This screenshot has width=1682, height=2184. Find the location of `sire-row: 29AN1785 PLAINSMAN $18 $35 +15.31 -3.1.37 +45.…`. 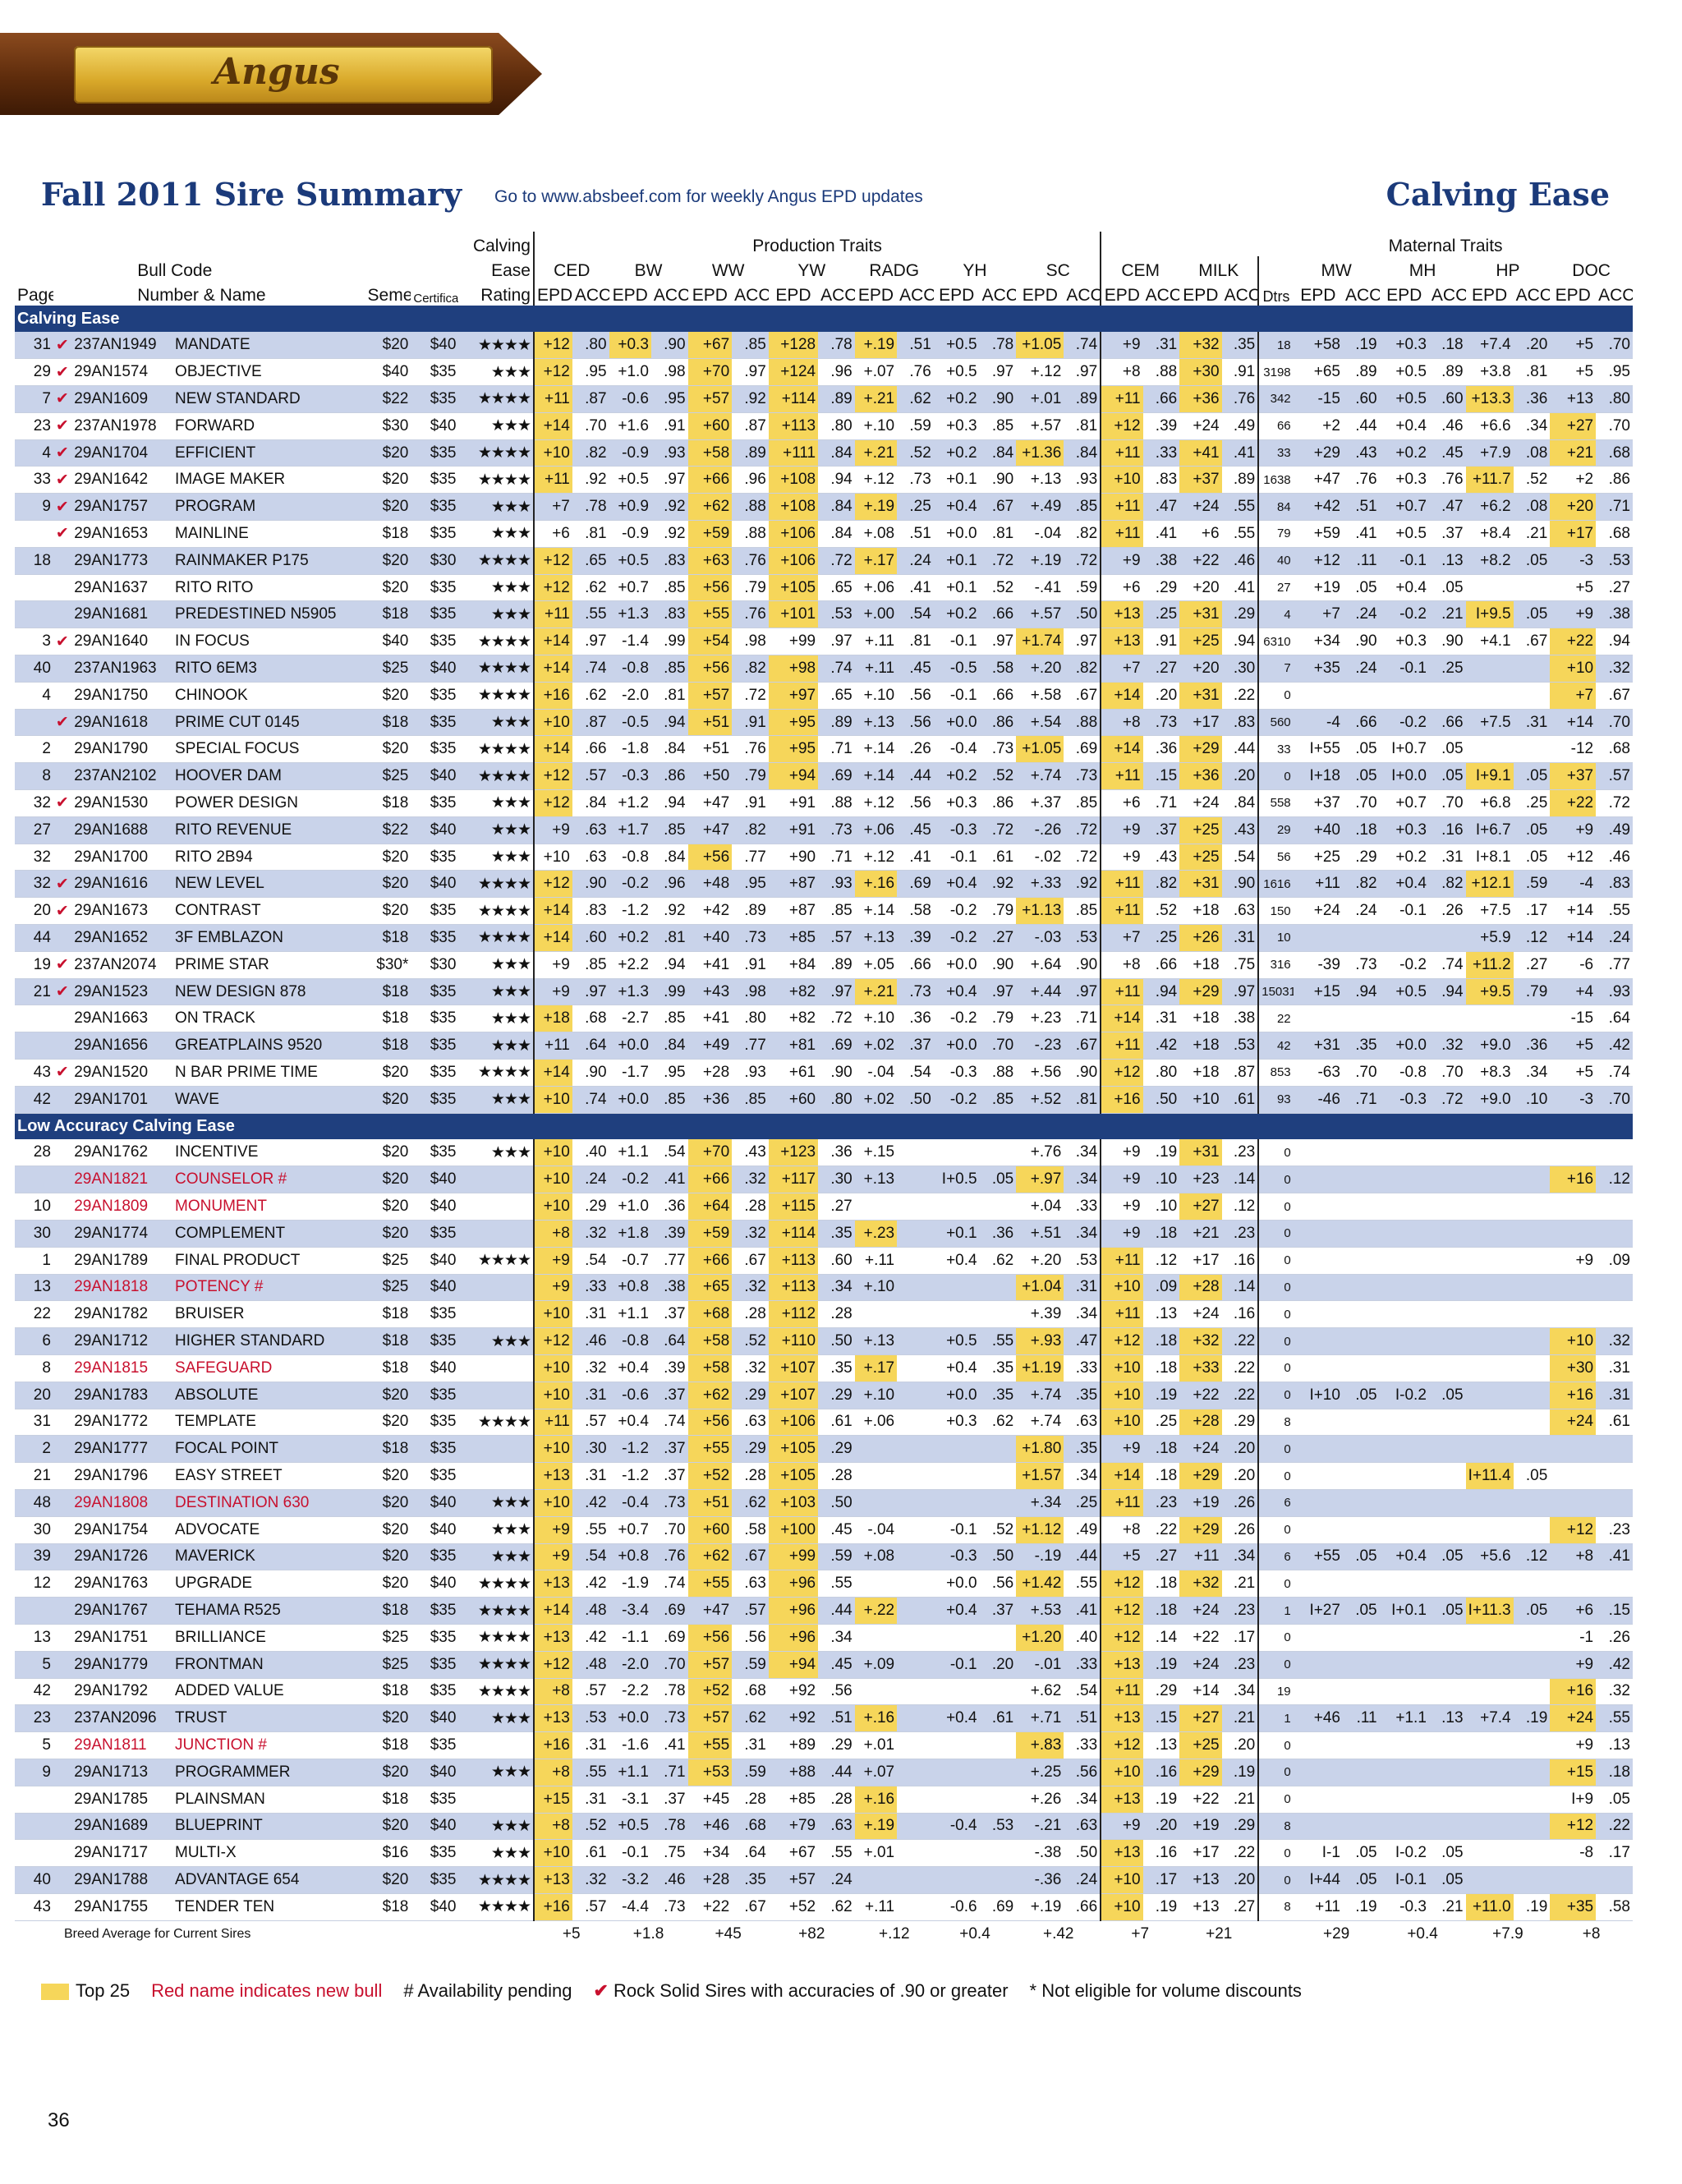

sire-row: 29AN1785 PLAINSMAN $18 $35 +15.31 -3.1.37 +45.… is located at coordinates (824, 1800).